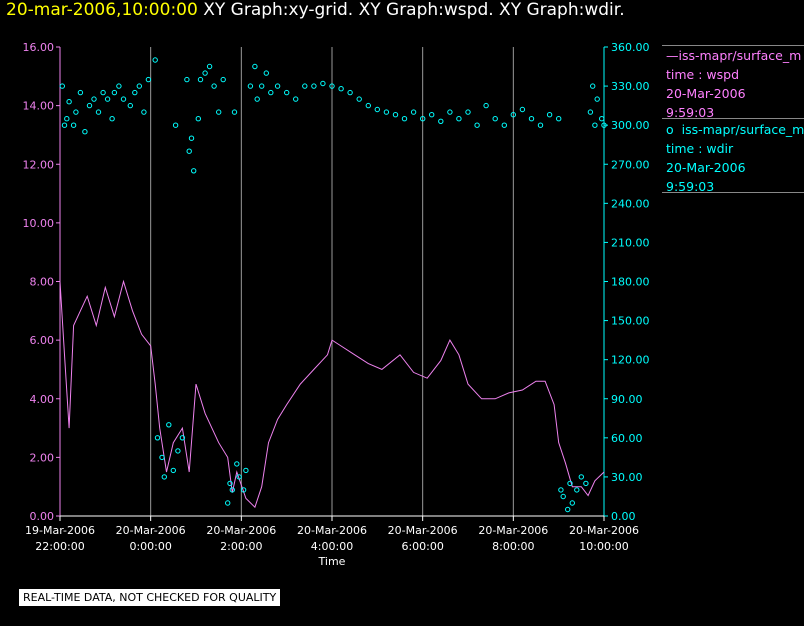 The width and height of the screenshot is (804, 626). I want to click on legend-wdir-line3: 9:59:03, so click(690, 186).